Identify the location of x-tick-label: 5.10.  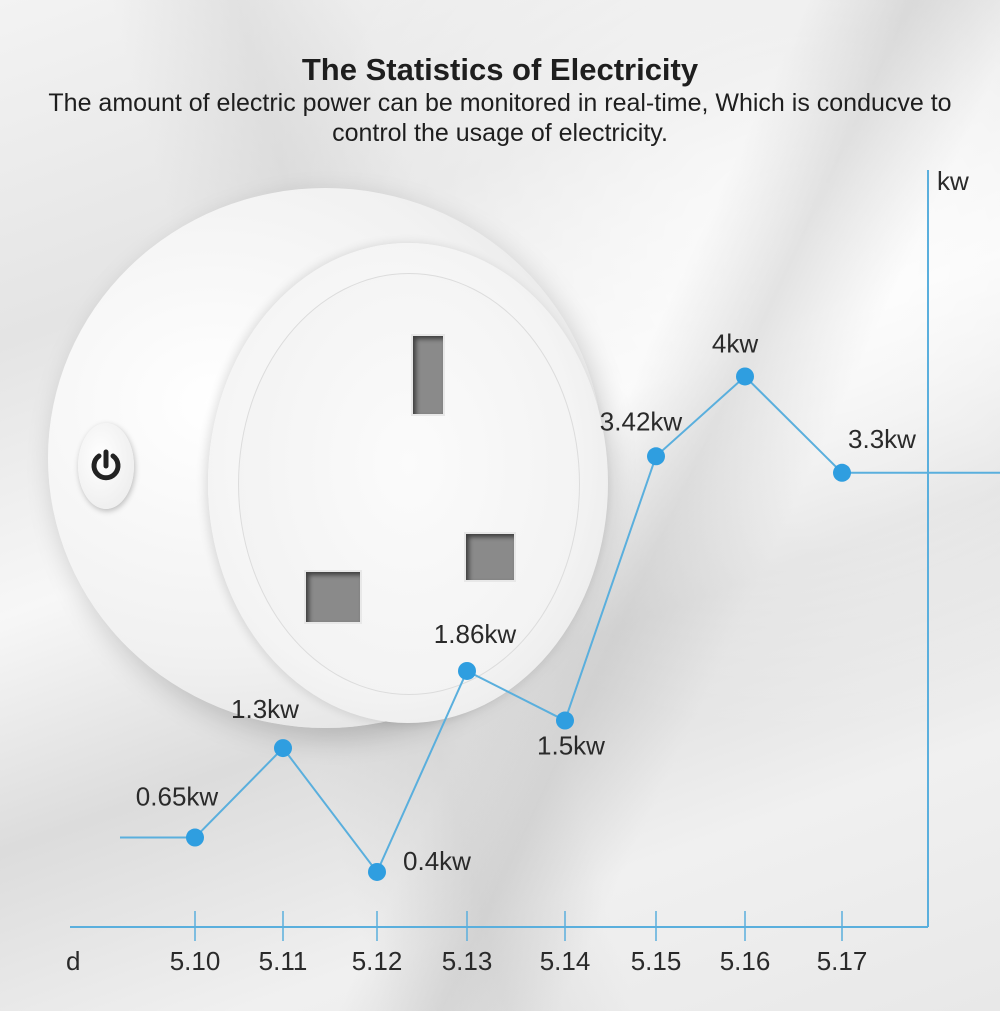
(195, 961).